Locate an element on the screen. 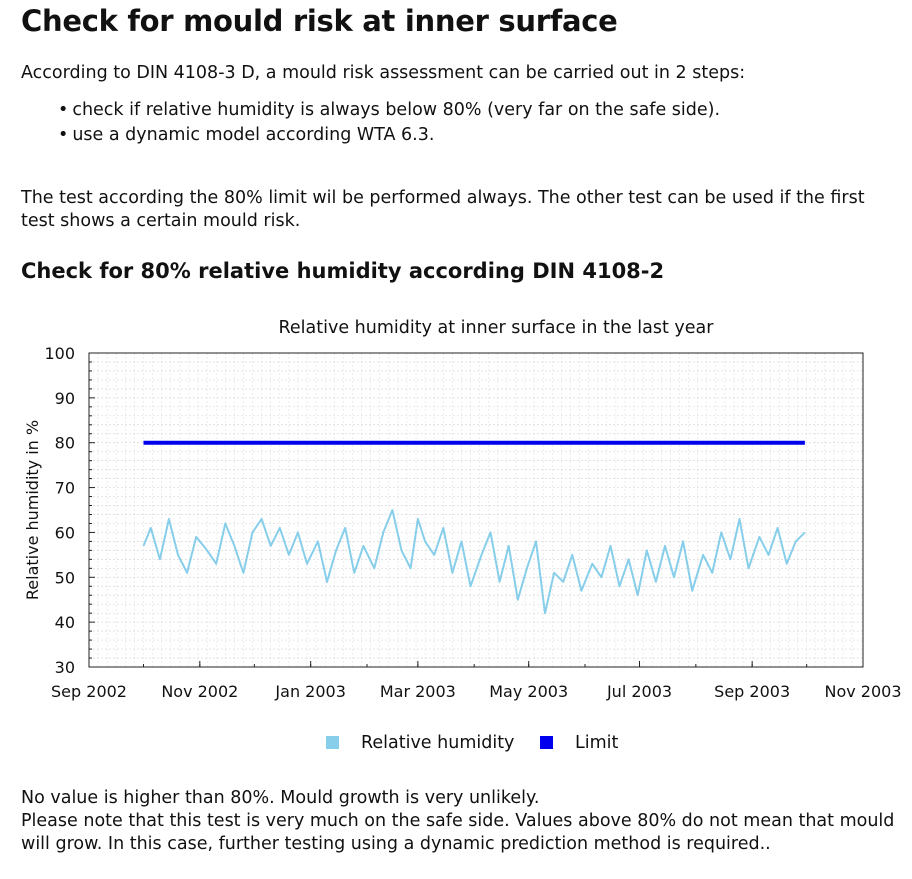 This screenshot has height=879, width=912. x-tick-label: Sep 2002 is located at coordinates (89, 691).